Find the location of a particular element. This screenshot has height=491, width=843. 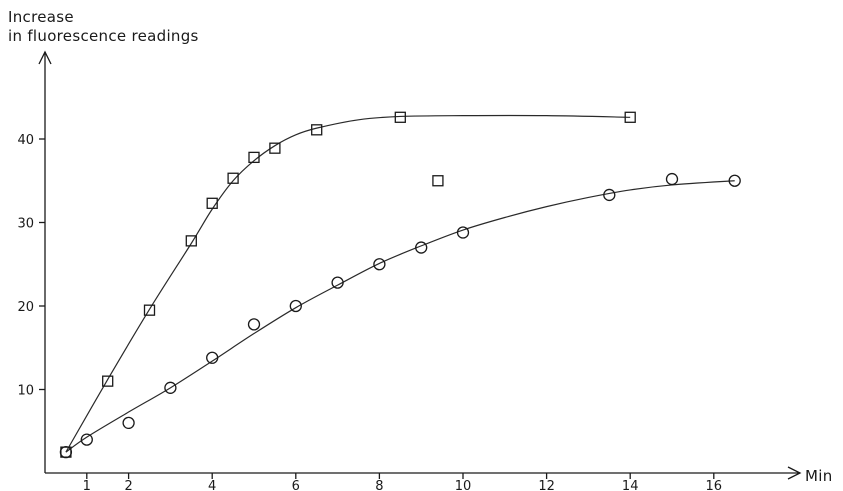

x-tick-label: 14 is located at coordinates (630, 485).